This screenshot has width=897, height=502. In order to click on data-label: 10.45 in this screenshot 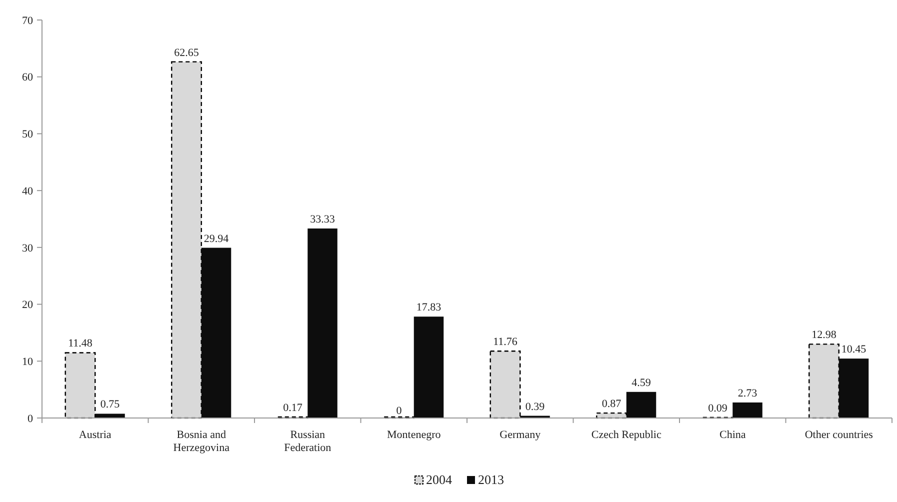, I will do `click(854, 350)`.